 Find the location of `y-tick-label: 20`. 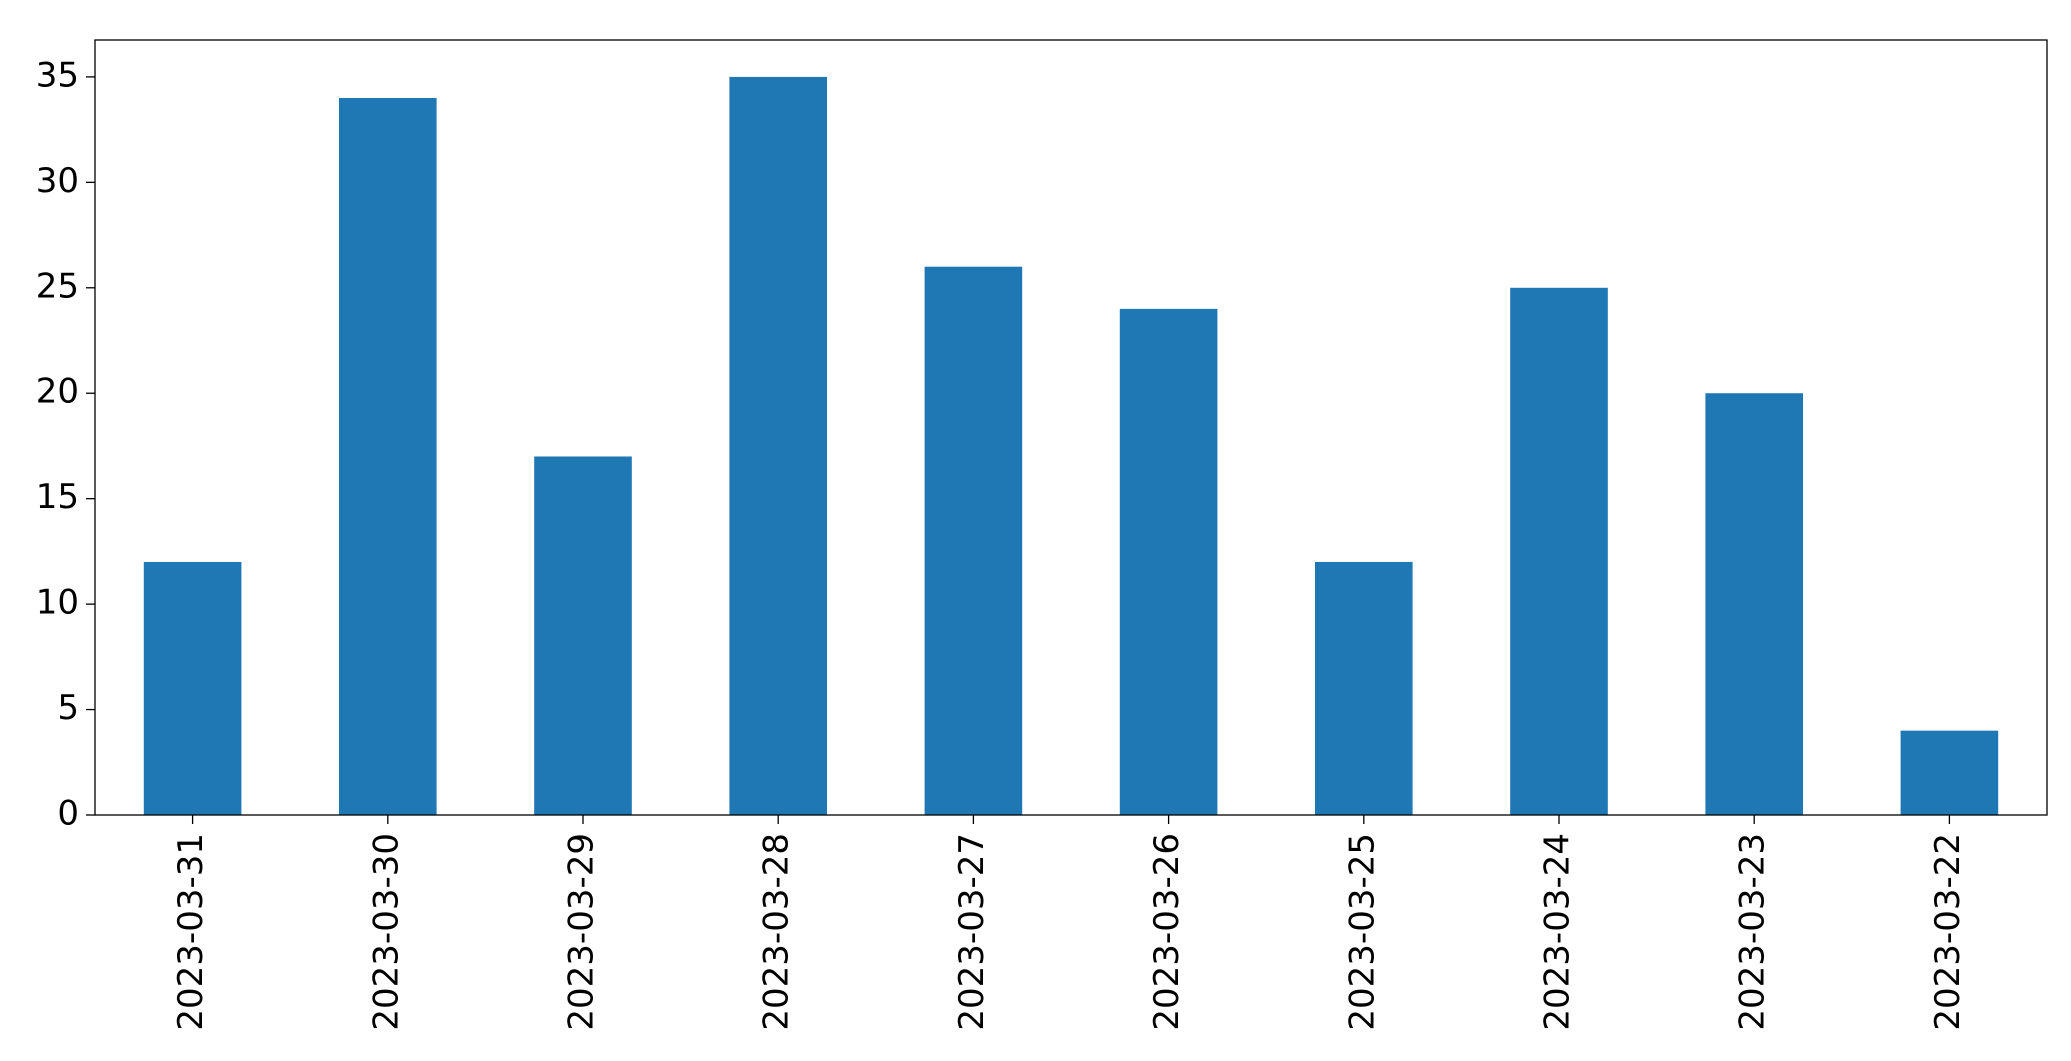

y-tick-label: 20 is located at coordinates (57, 392).